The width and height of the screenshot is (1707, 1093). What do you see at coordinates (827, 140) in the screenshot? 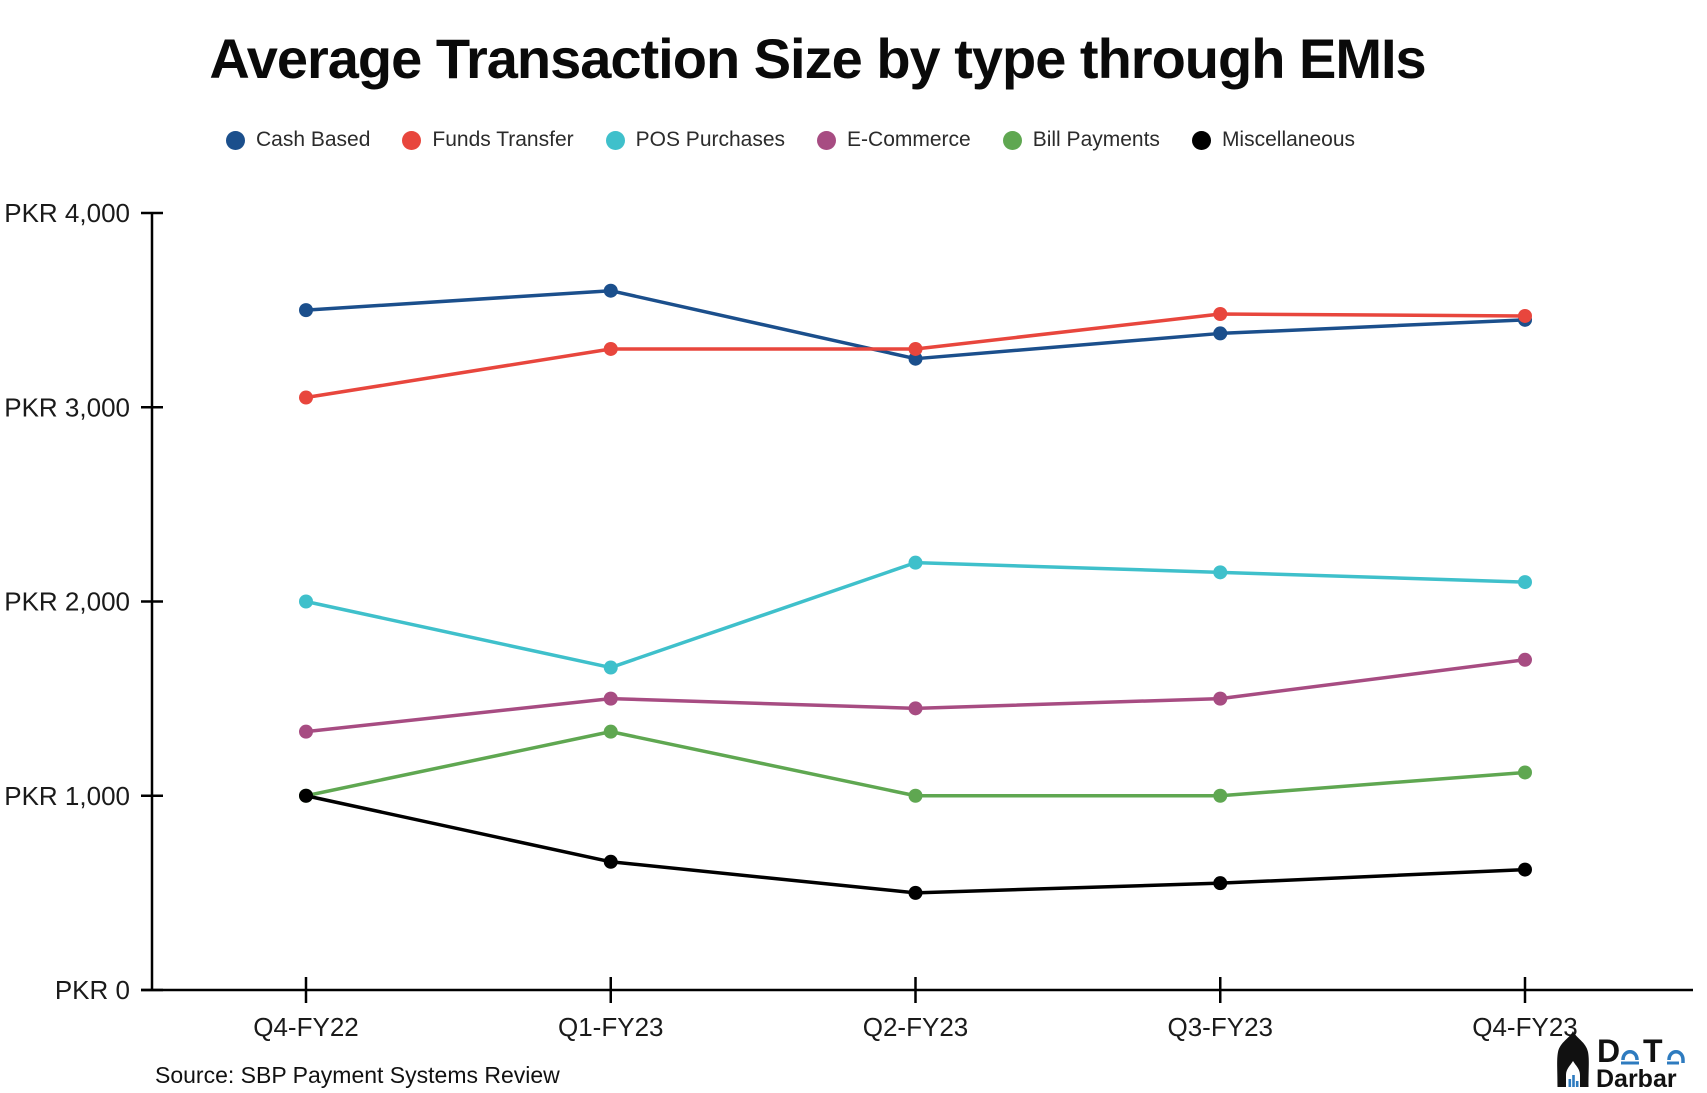
I see `legend-dot-e-commerce` at bounding box center [827, 140].